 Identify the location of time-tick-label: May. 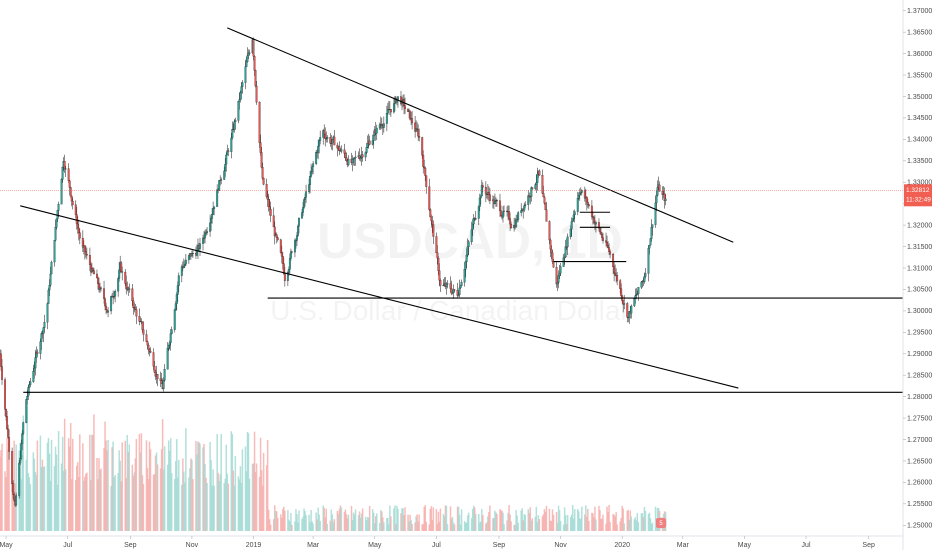
(745, 545).